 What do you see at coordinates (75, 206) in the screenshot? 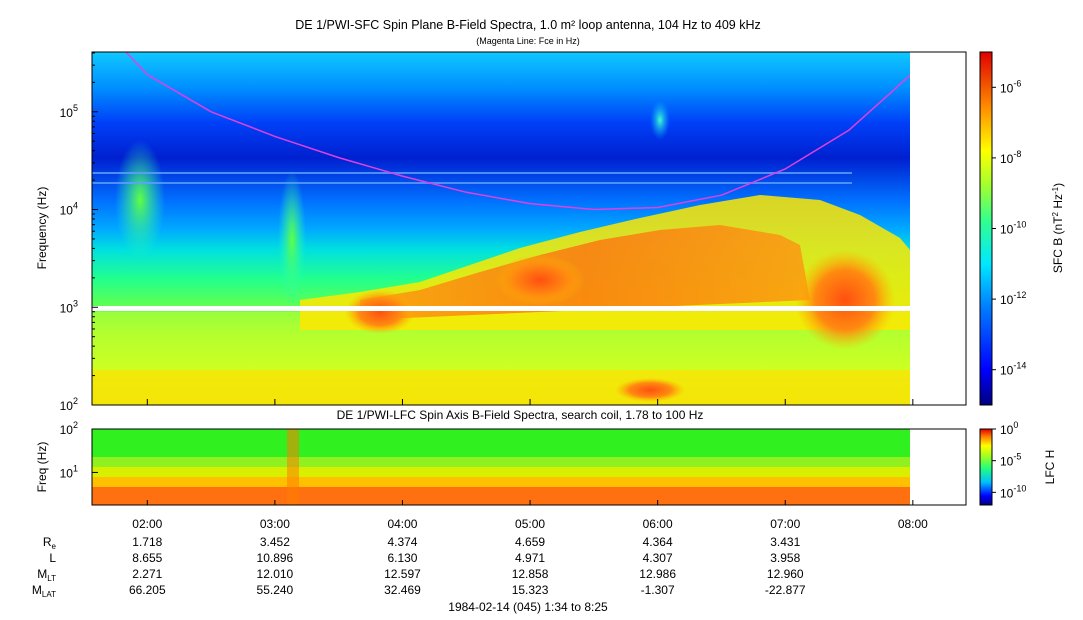
I see `sfc-y-tick-label-exp: 4` at bounding box center [75, 206].